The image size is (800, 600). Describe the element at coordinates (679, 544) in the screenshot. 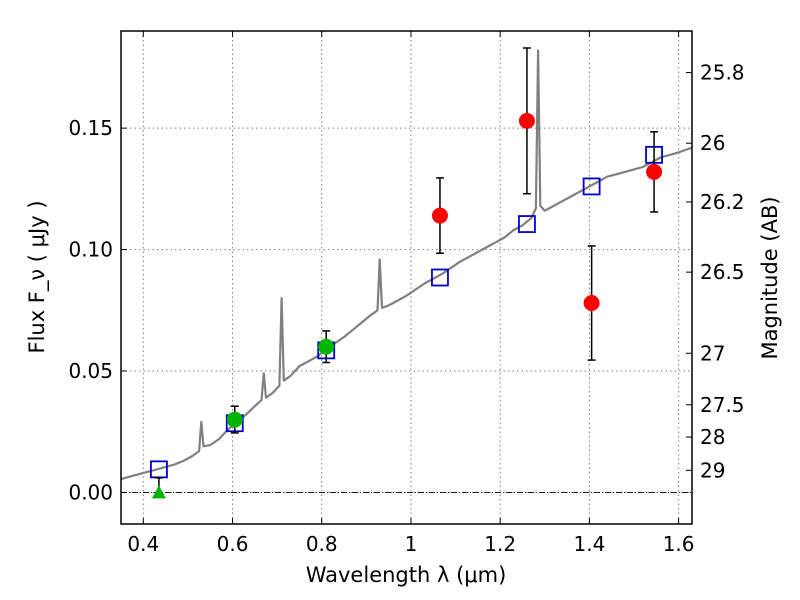

I see `x-tick-label: 1.6` at that location.